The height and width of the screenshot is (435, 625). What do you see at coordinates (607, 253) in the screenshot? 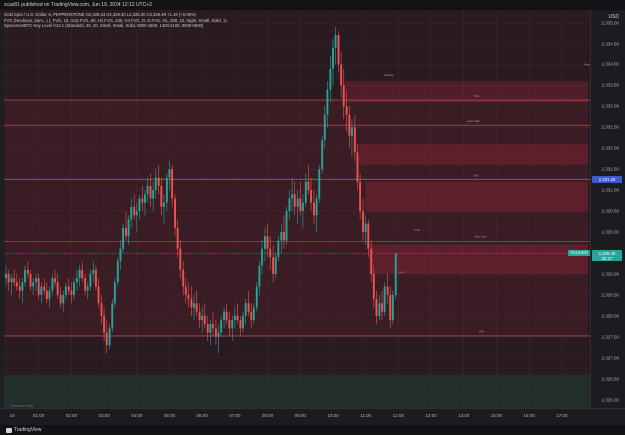
I see `last-price-value: 2,329.49` at bounding box center [607, 253].